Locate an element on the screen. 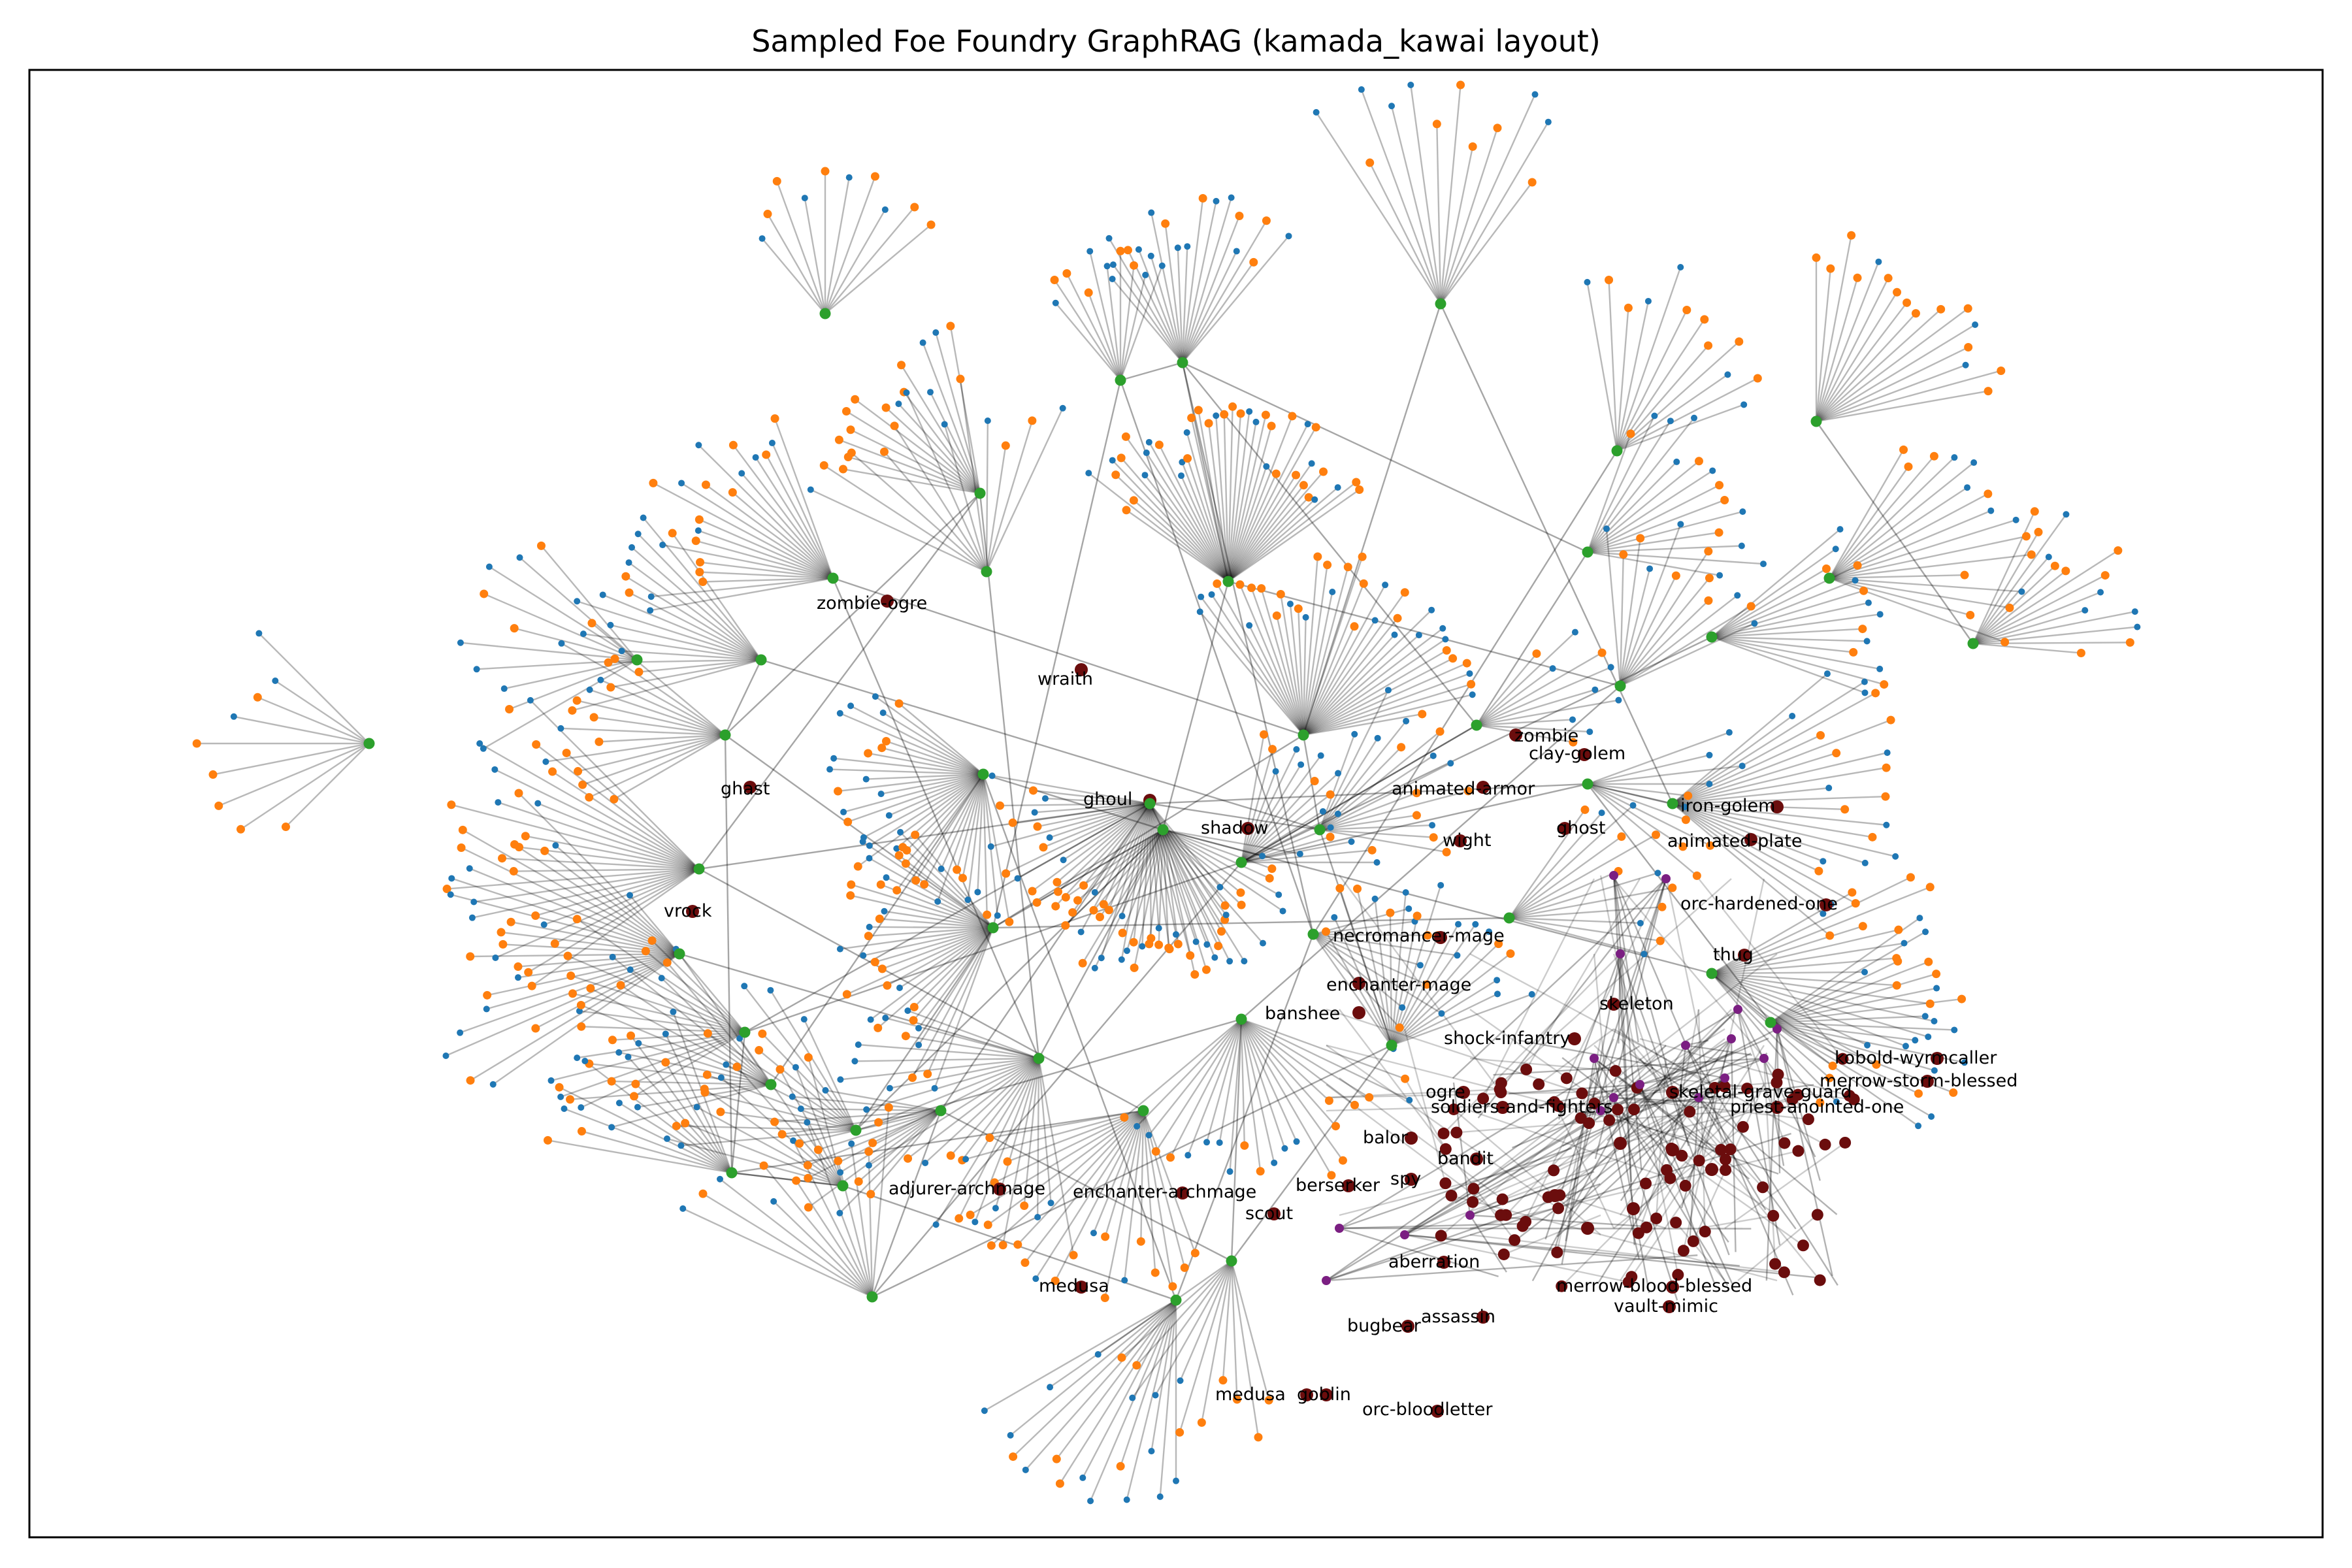  node-label-aberration: aberration is located at coordinates (1434, 1262).